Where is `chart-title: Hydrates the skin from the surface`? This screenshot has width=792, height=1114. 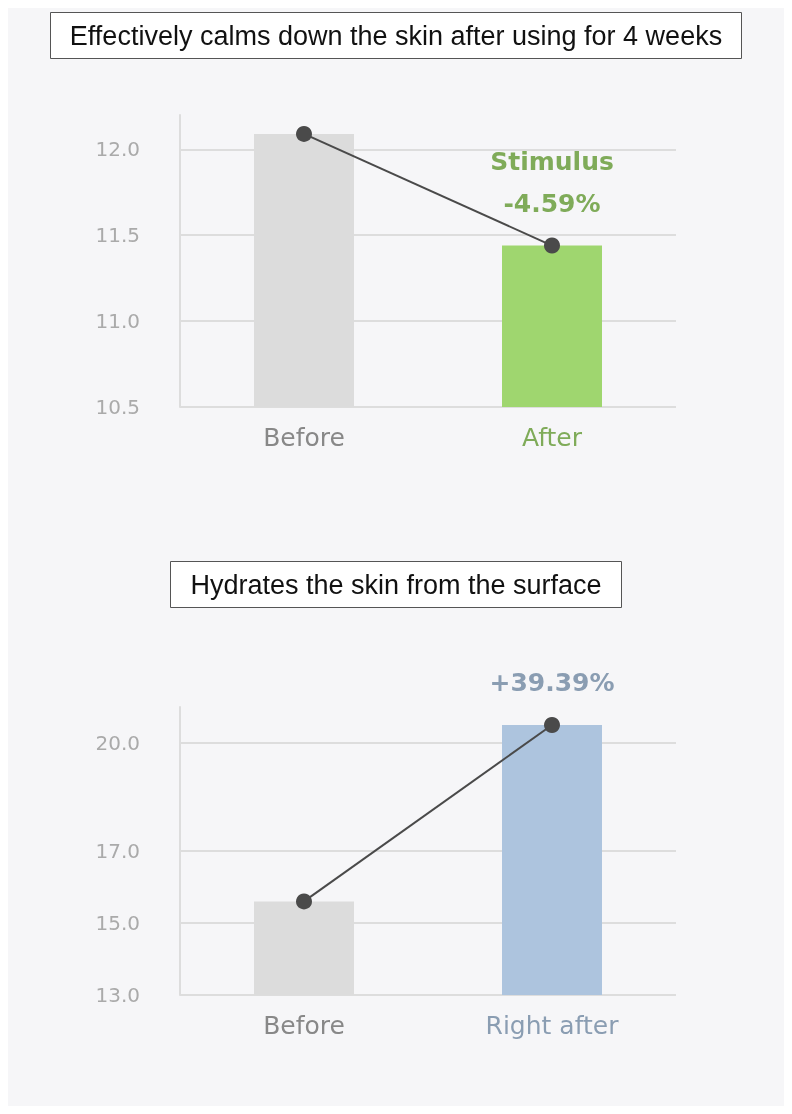
chart-title: Hydrates the skin from the surface is located at coordinates (396, 584).